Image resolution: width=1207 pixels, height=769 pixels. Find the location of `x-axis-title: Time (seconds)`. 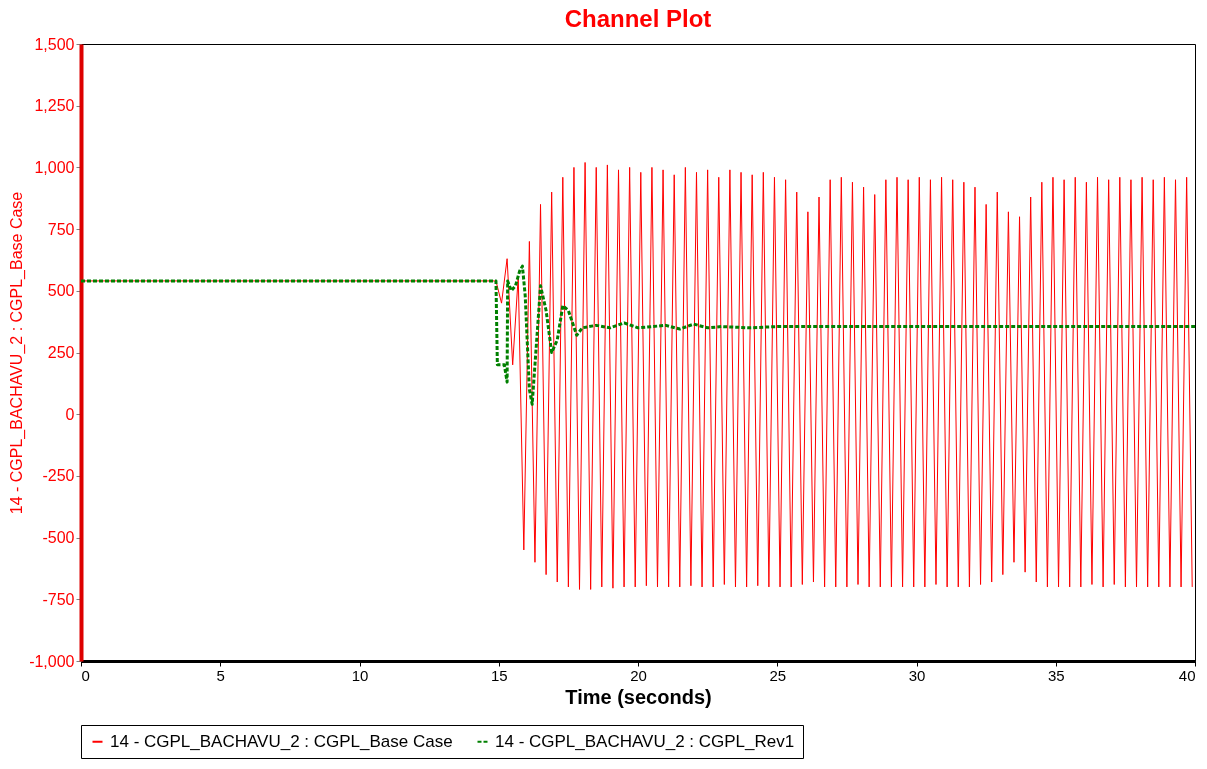

x-axis-title: Time (seconds) is located at coordinates (638, 696).